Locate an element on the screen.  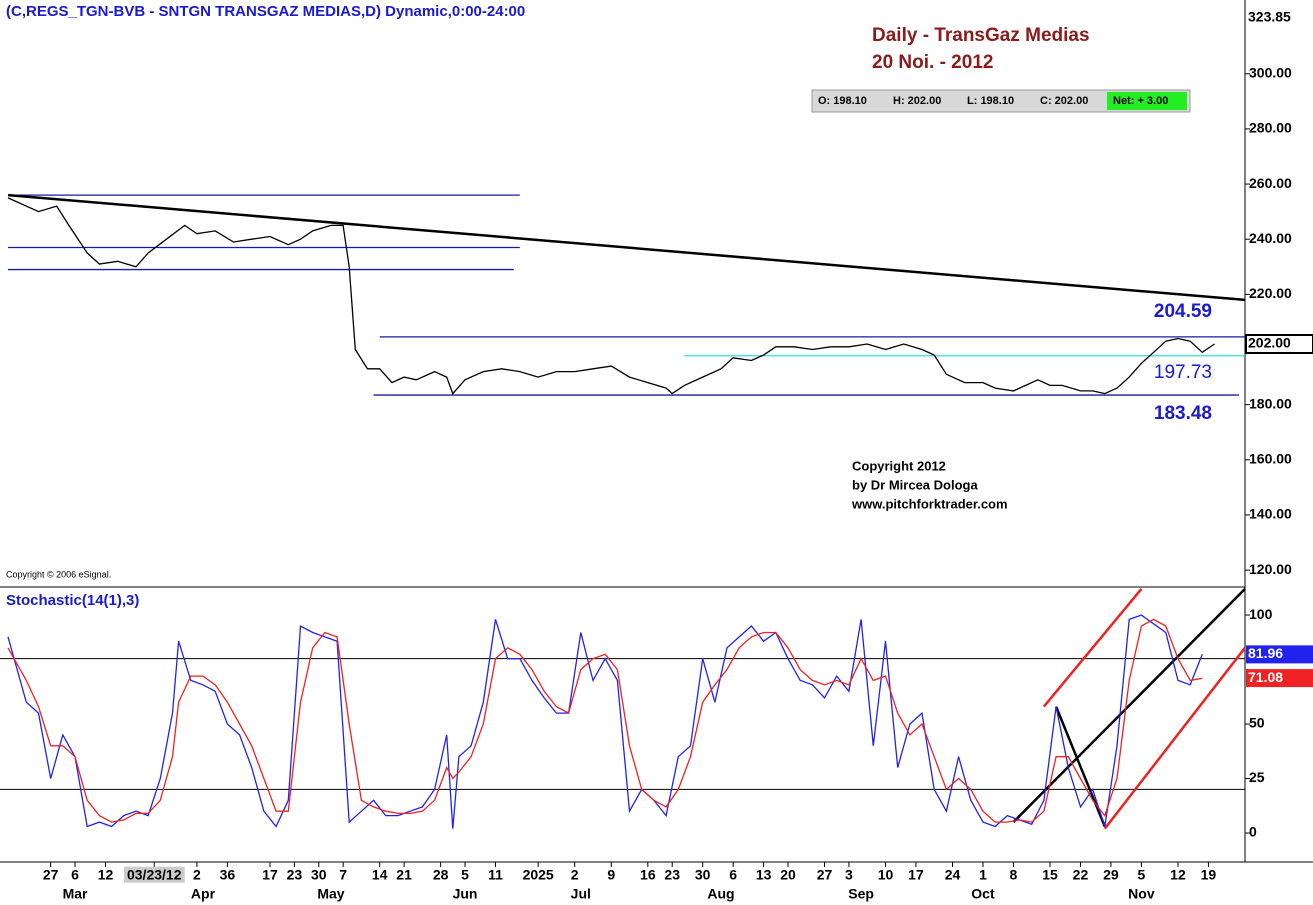
y-tick-label: 140.00 is located at coordinates (1270, 514).